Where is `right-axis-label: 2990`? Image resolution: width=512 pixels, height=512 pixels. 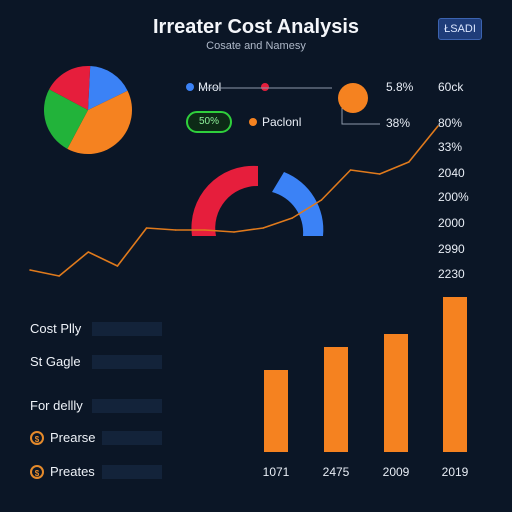 right-axis-label: 2990 is located at coordinates (451, 249).